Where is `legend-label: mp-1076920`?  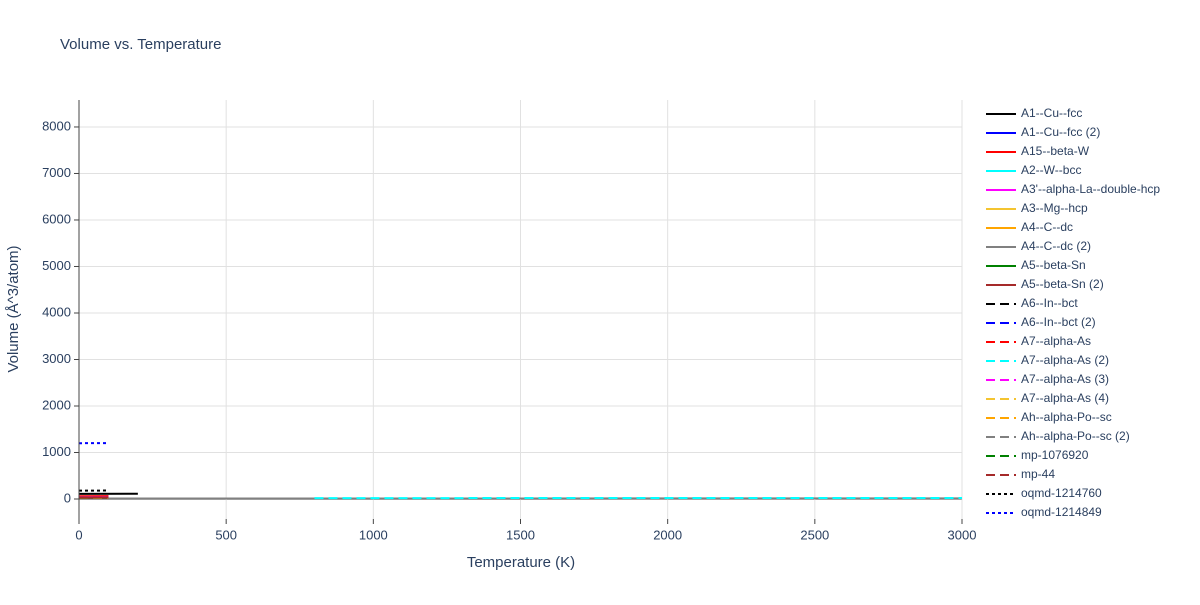 legend-label: mp-1076920 is located at coordinates (1055, 455).